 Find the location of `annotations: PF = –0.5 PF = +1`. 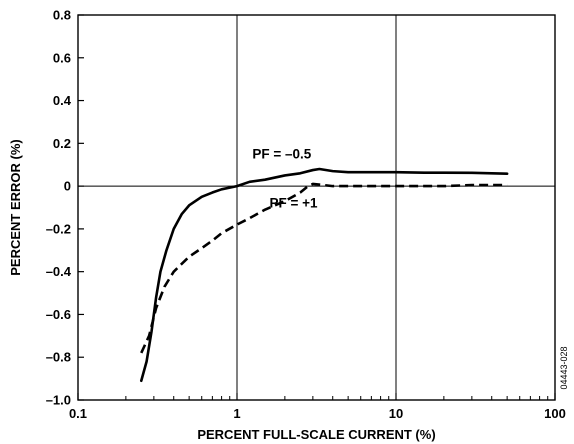

annotations: PF = –0.5 PF = +1 is located at coordinates (285, 178).